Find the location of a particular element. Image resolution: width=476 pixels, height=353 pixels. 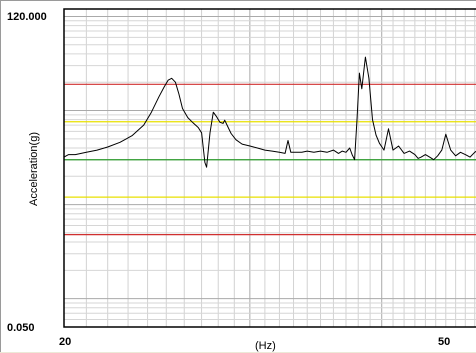

x-axis-label: (Hz) is located at coordinates (265, 346).